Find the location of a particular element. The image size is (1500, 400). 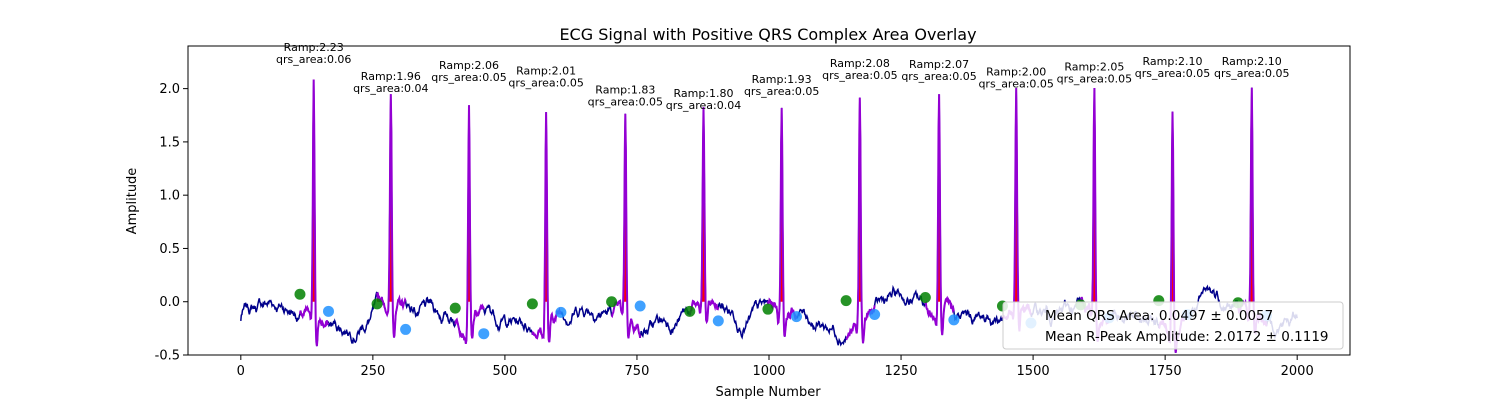

r-peak-label-9: Ramp:2.07 is located at coordinates (939, 64).